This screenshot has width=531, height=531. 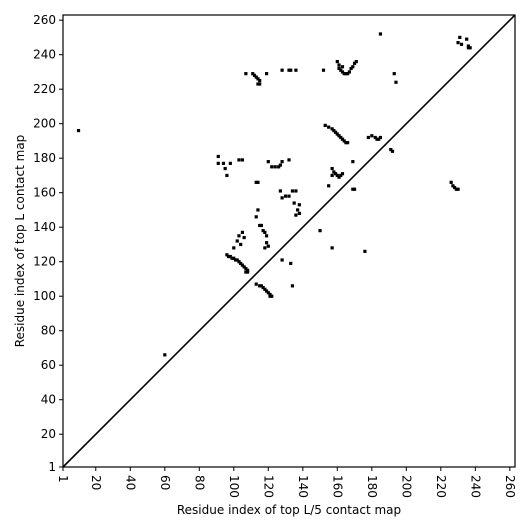 What do you see at coordinates (44, 296) in the screenshot?
I see `y-tick-label: 100` at bounding box center [44, 296].